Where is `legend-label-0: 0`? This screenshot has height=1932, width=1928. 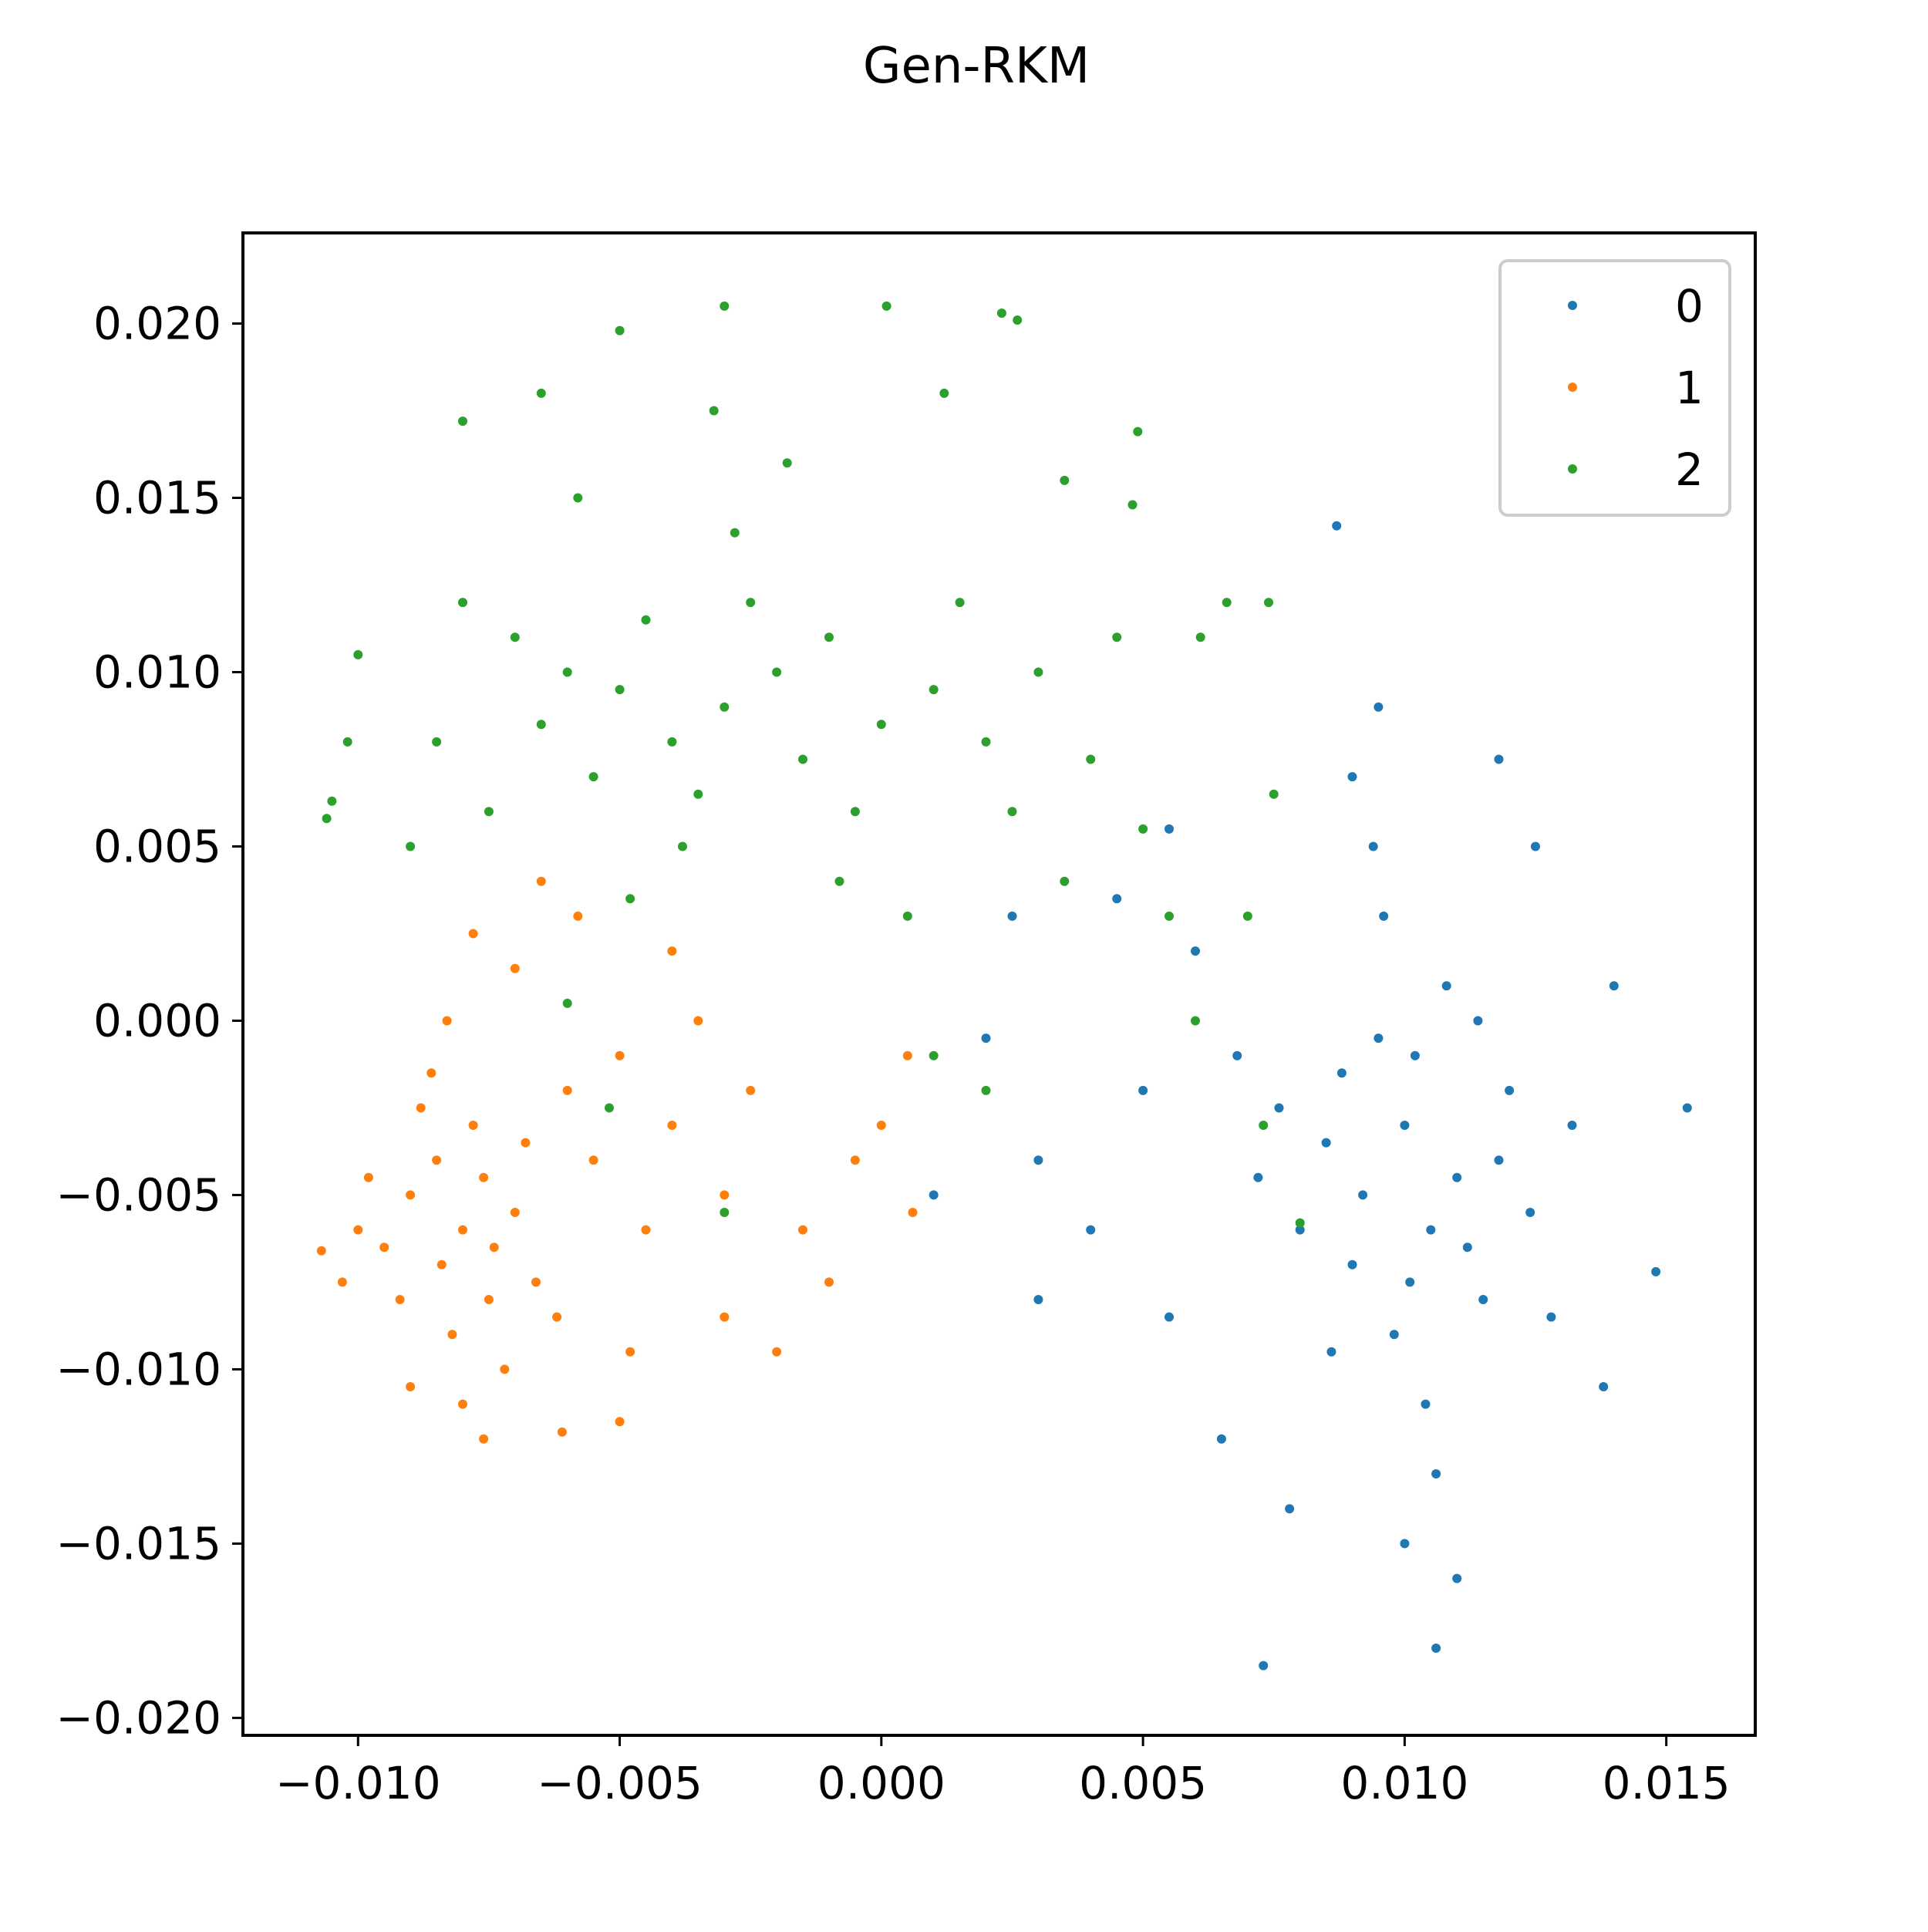
legend-label-0: 0 is located at coordinates (1689, 306).